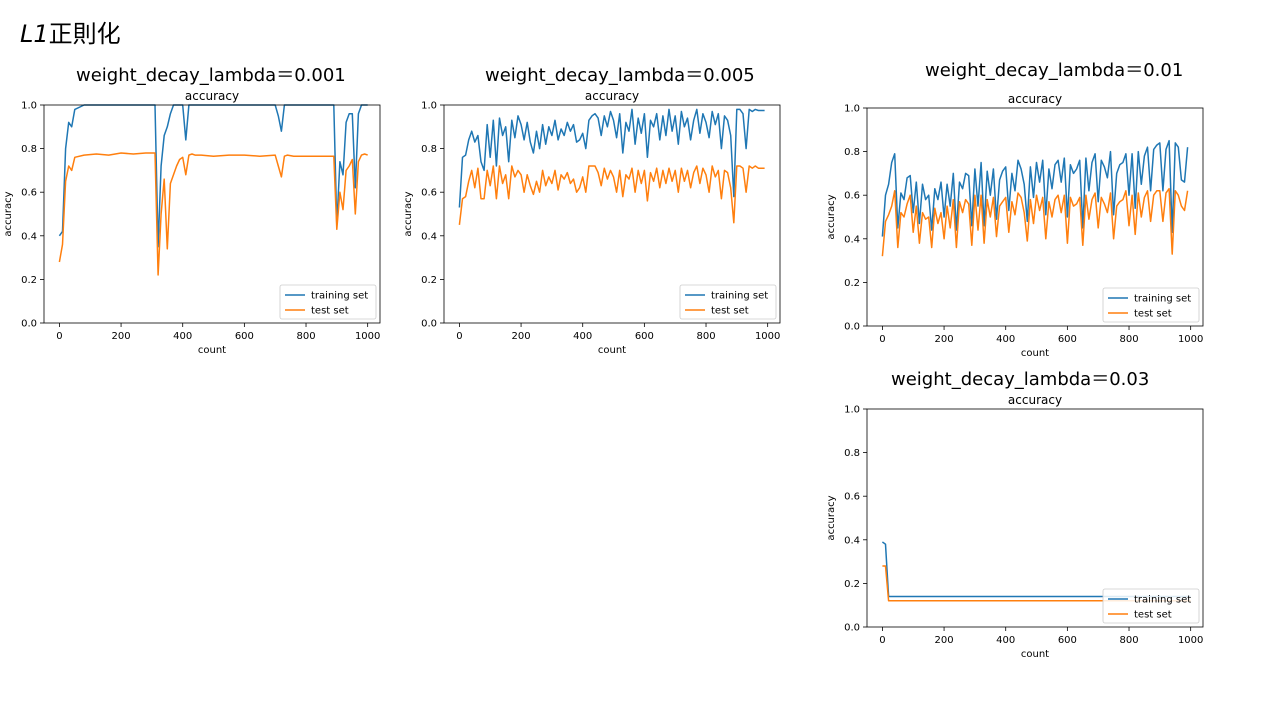 This screenshot has height=720, width=1280. Describe the element at coordinates (1020, 379) in the screenshot. I see `panel-heading-4: weight_decay_lambda＝0.03` at that location.